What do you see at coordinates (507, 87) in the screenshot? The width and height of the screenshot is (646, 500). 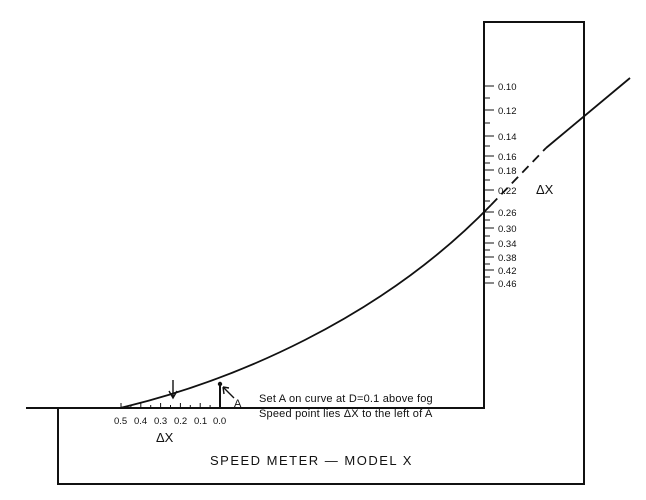 I see `v-tick-label: 0.10` at bounding box center [507, 87].